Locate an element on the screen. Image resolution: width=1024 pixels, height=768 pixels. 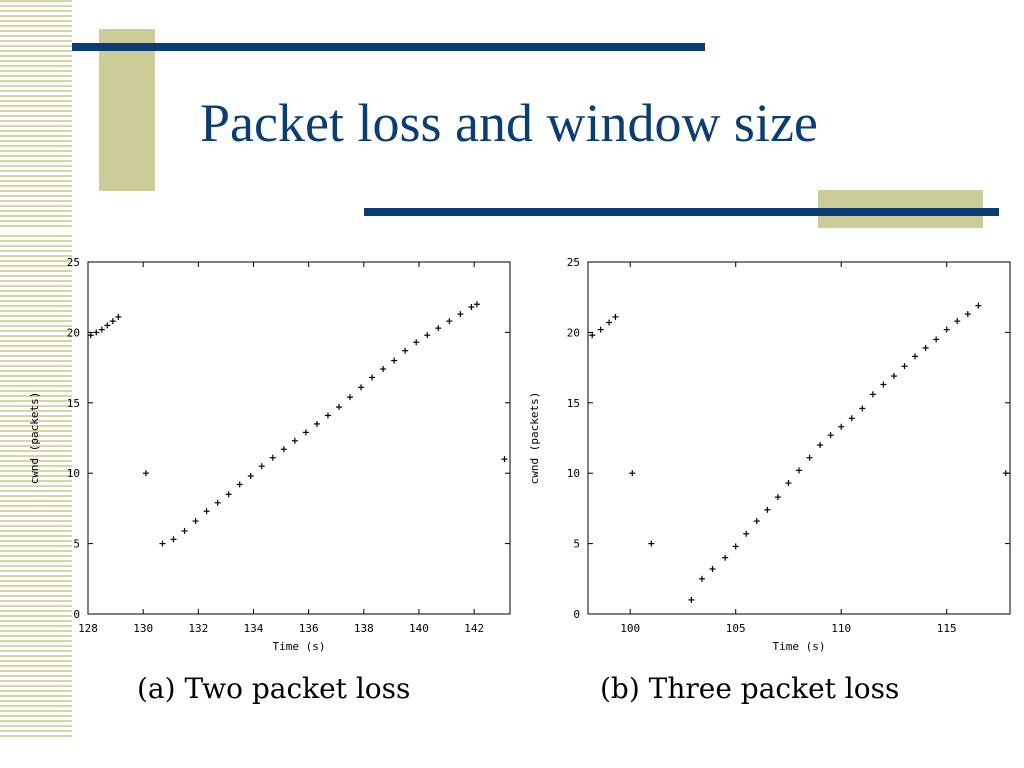
y-tick-label: 20 is located at coordinates (73, 332).